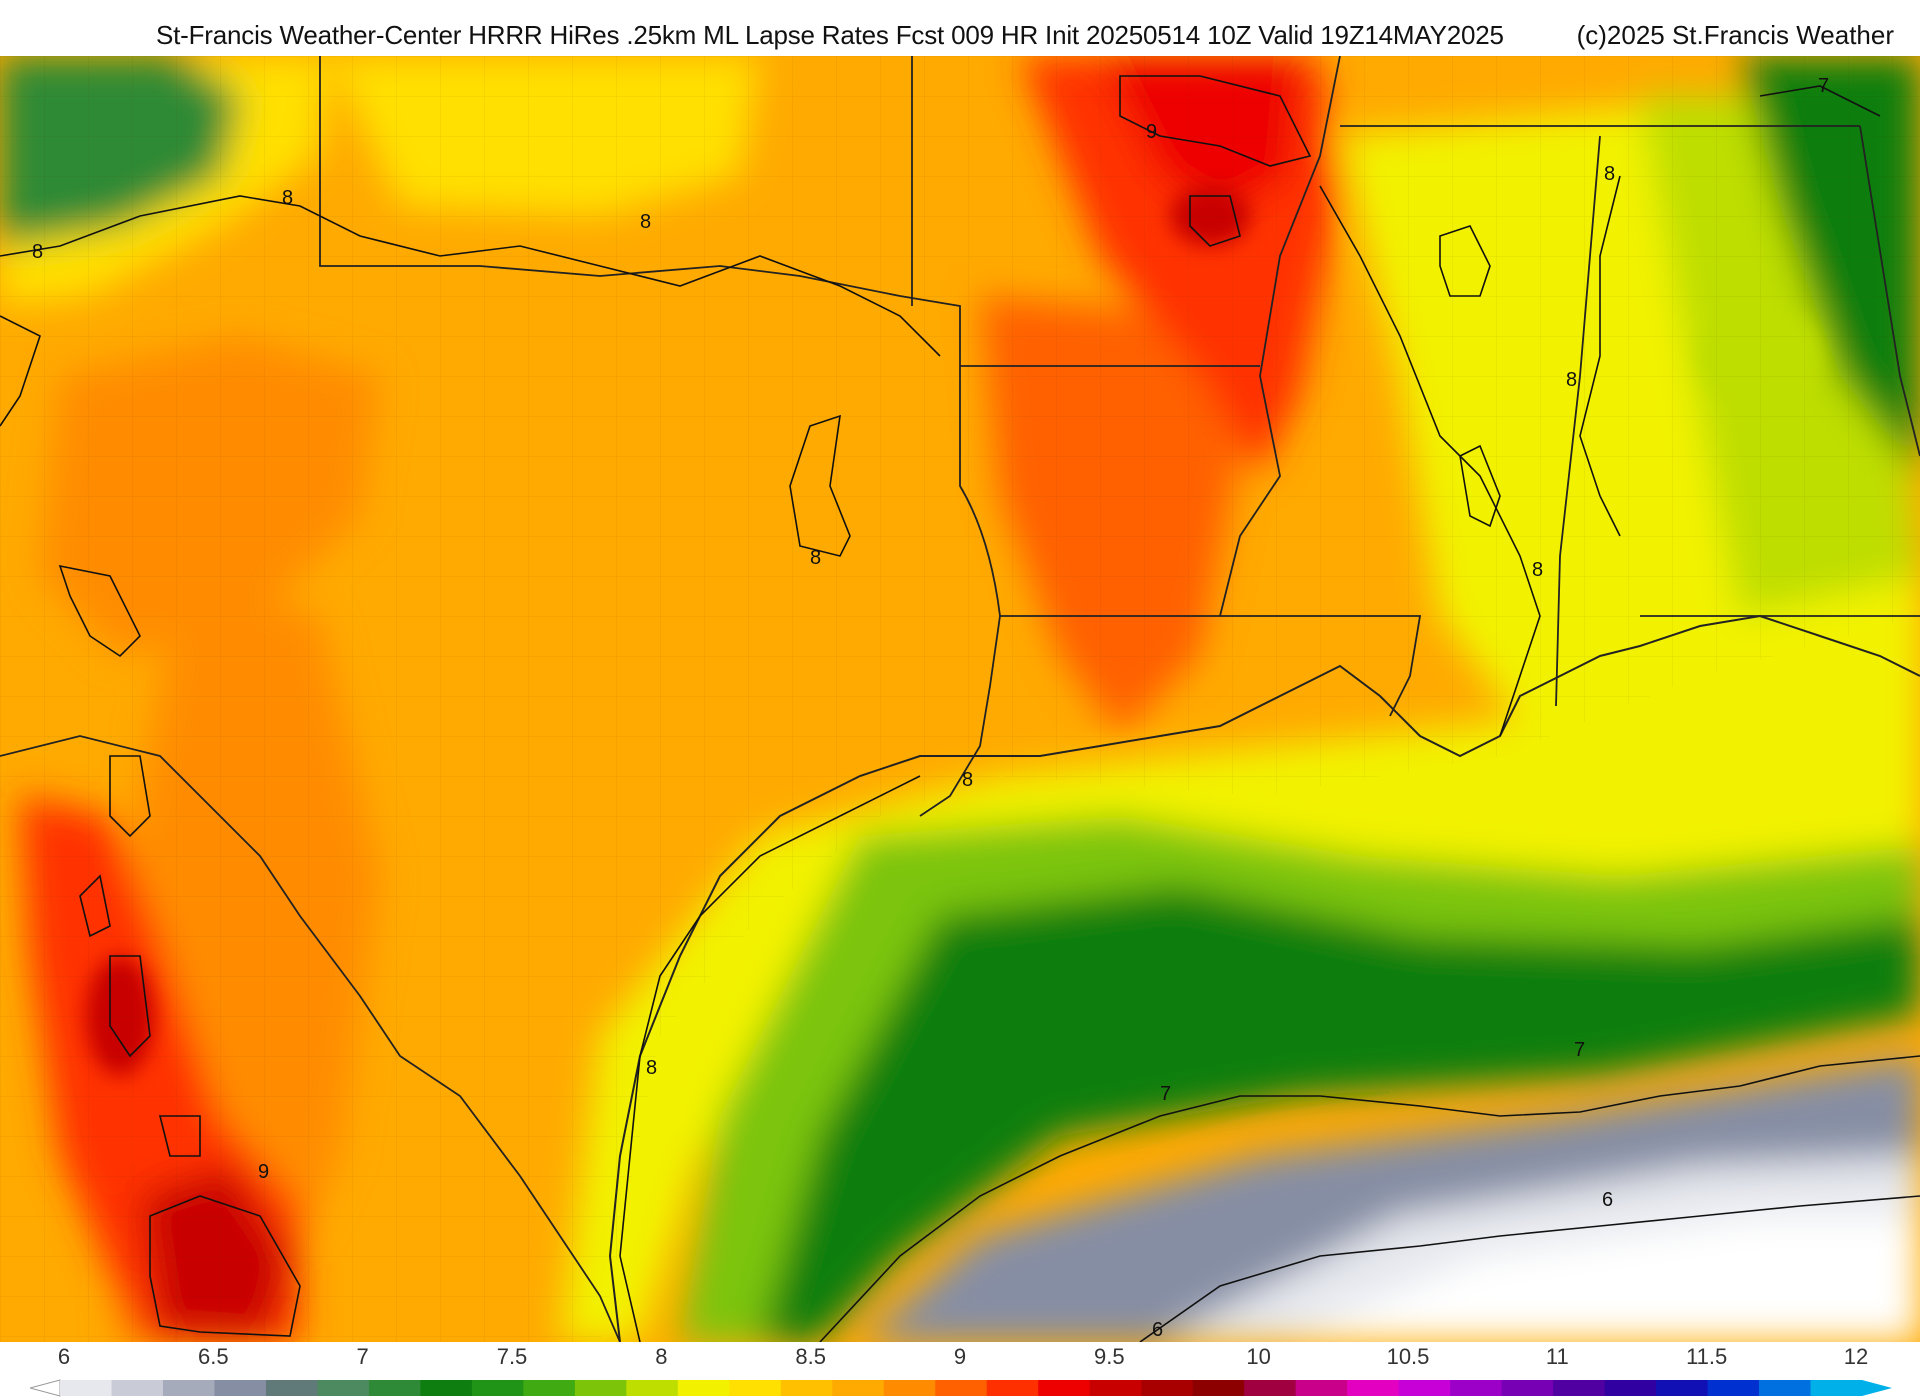  What do you see at coordinates (1600, 1279) in the screenshot?
I see `field-white-gulf` at bounding box center [1600, 1279].